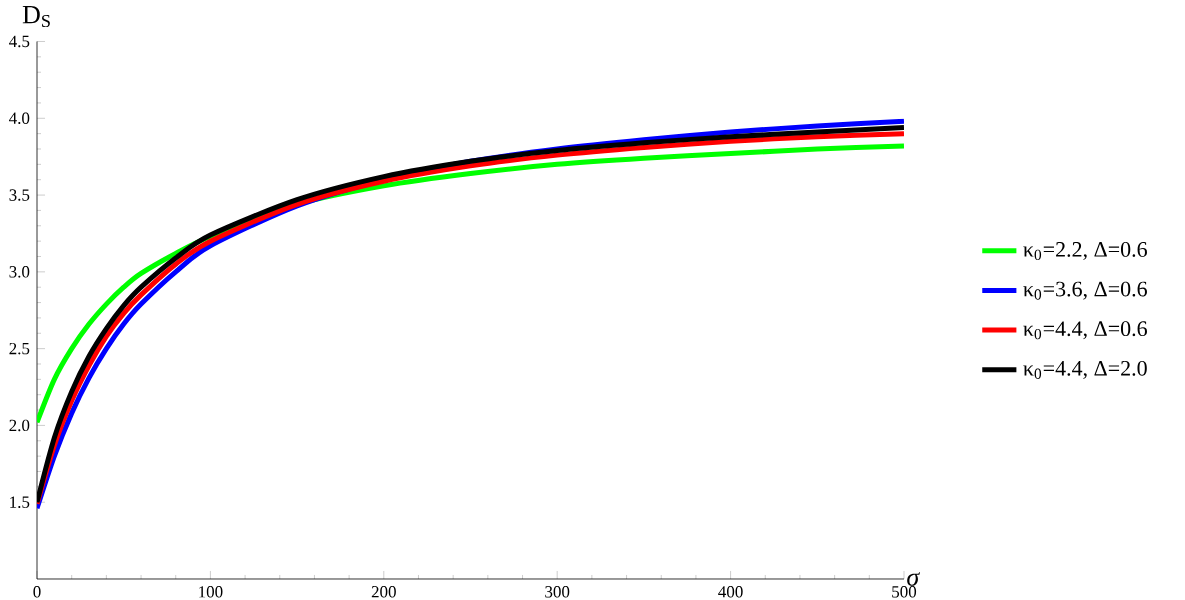 The width and height of the screenshot is (1185, 600). What do you see at coordinates (20, 502) in the screenshot?
I see `y-tick-label: 1.5` at bounding box center [20, 502].